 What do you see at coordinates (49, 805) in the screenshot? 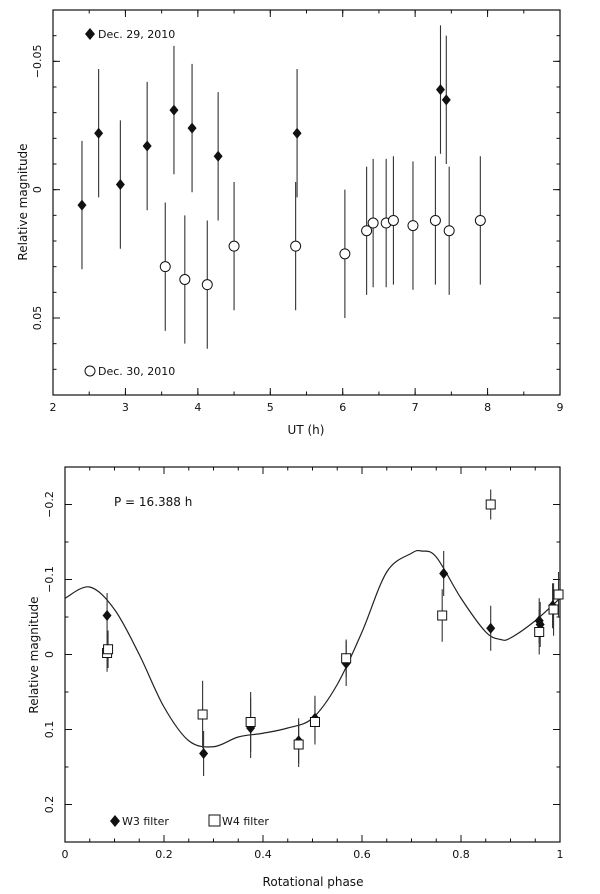
I see `y-tick-label: 0.2` at bounding box center [49, 805].